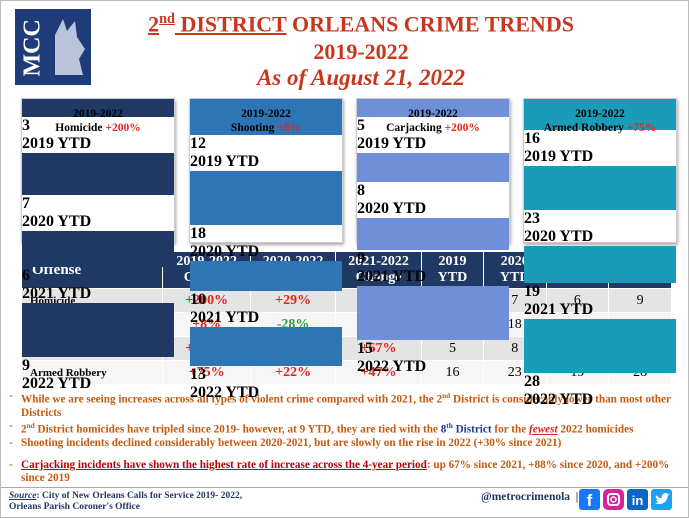 The image size is (689, 518). Describe the element at coordinates (26, 203) in the screenshot. I see `value-label: 7` at that location.